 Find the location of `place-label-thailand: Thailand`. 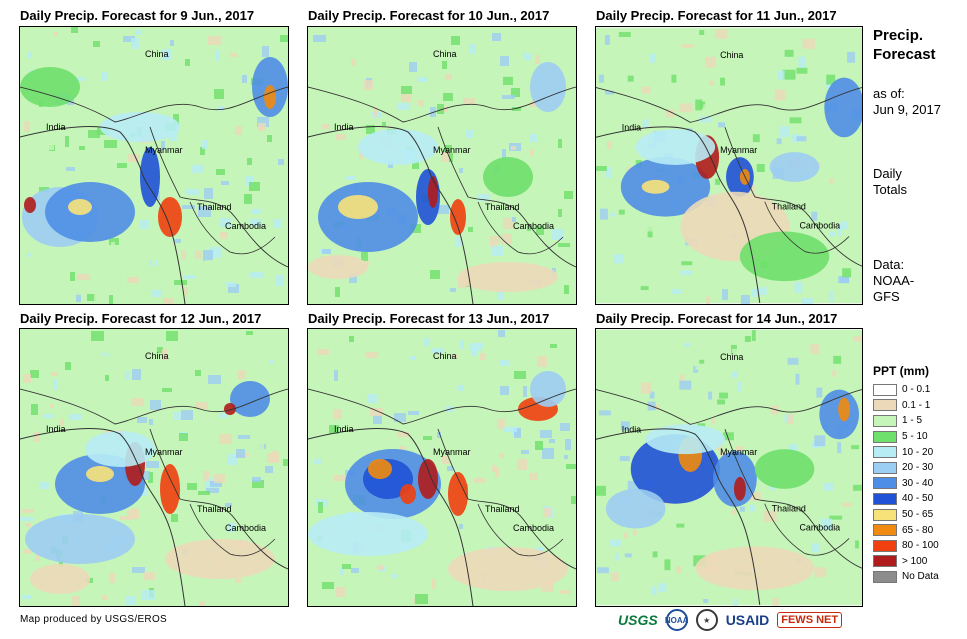

place-label-thailand: Thailand is located at coordinates (789, 509).